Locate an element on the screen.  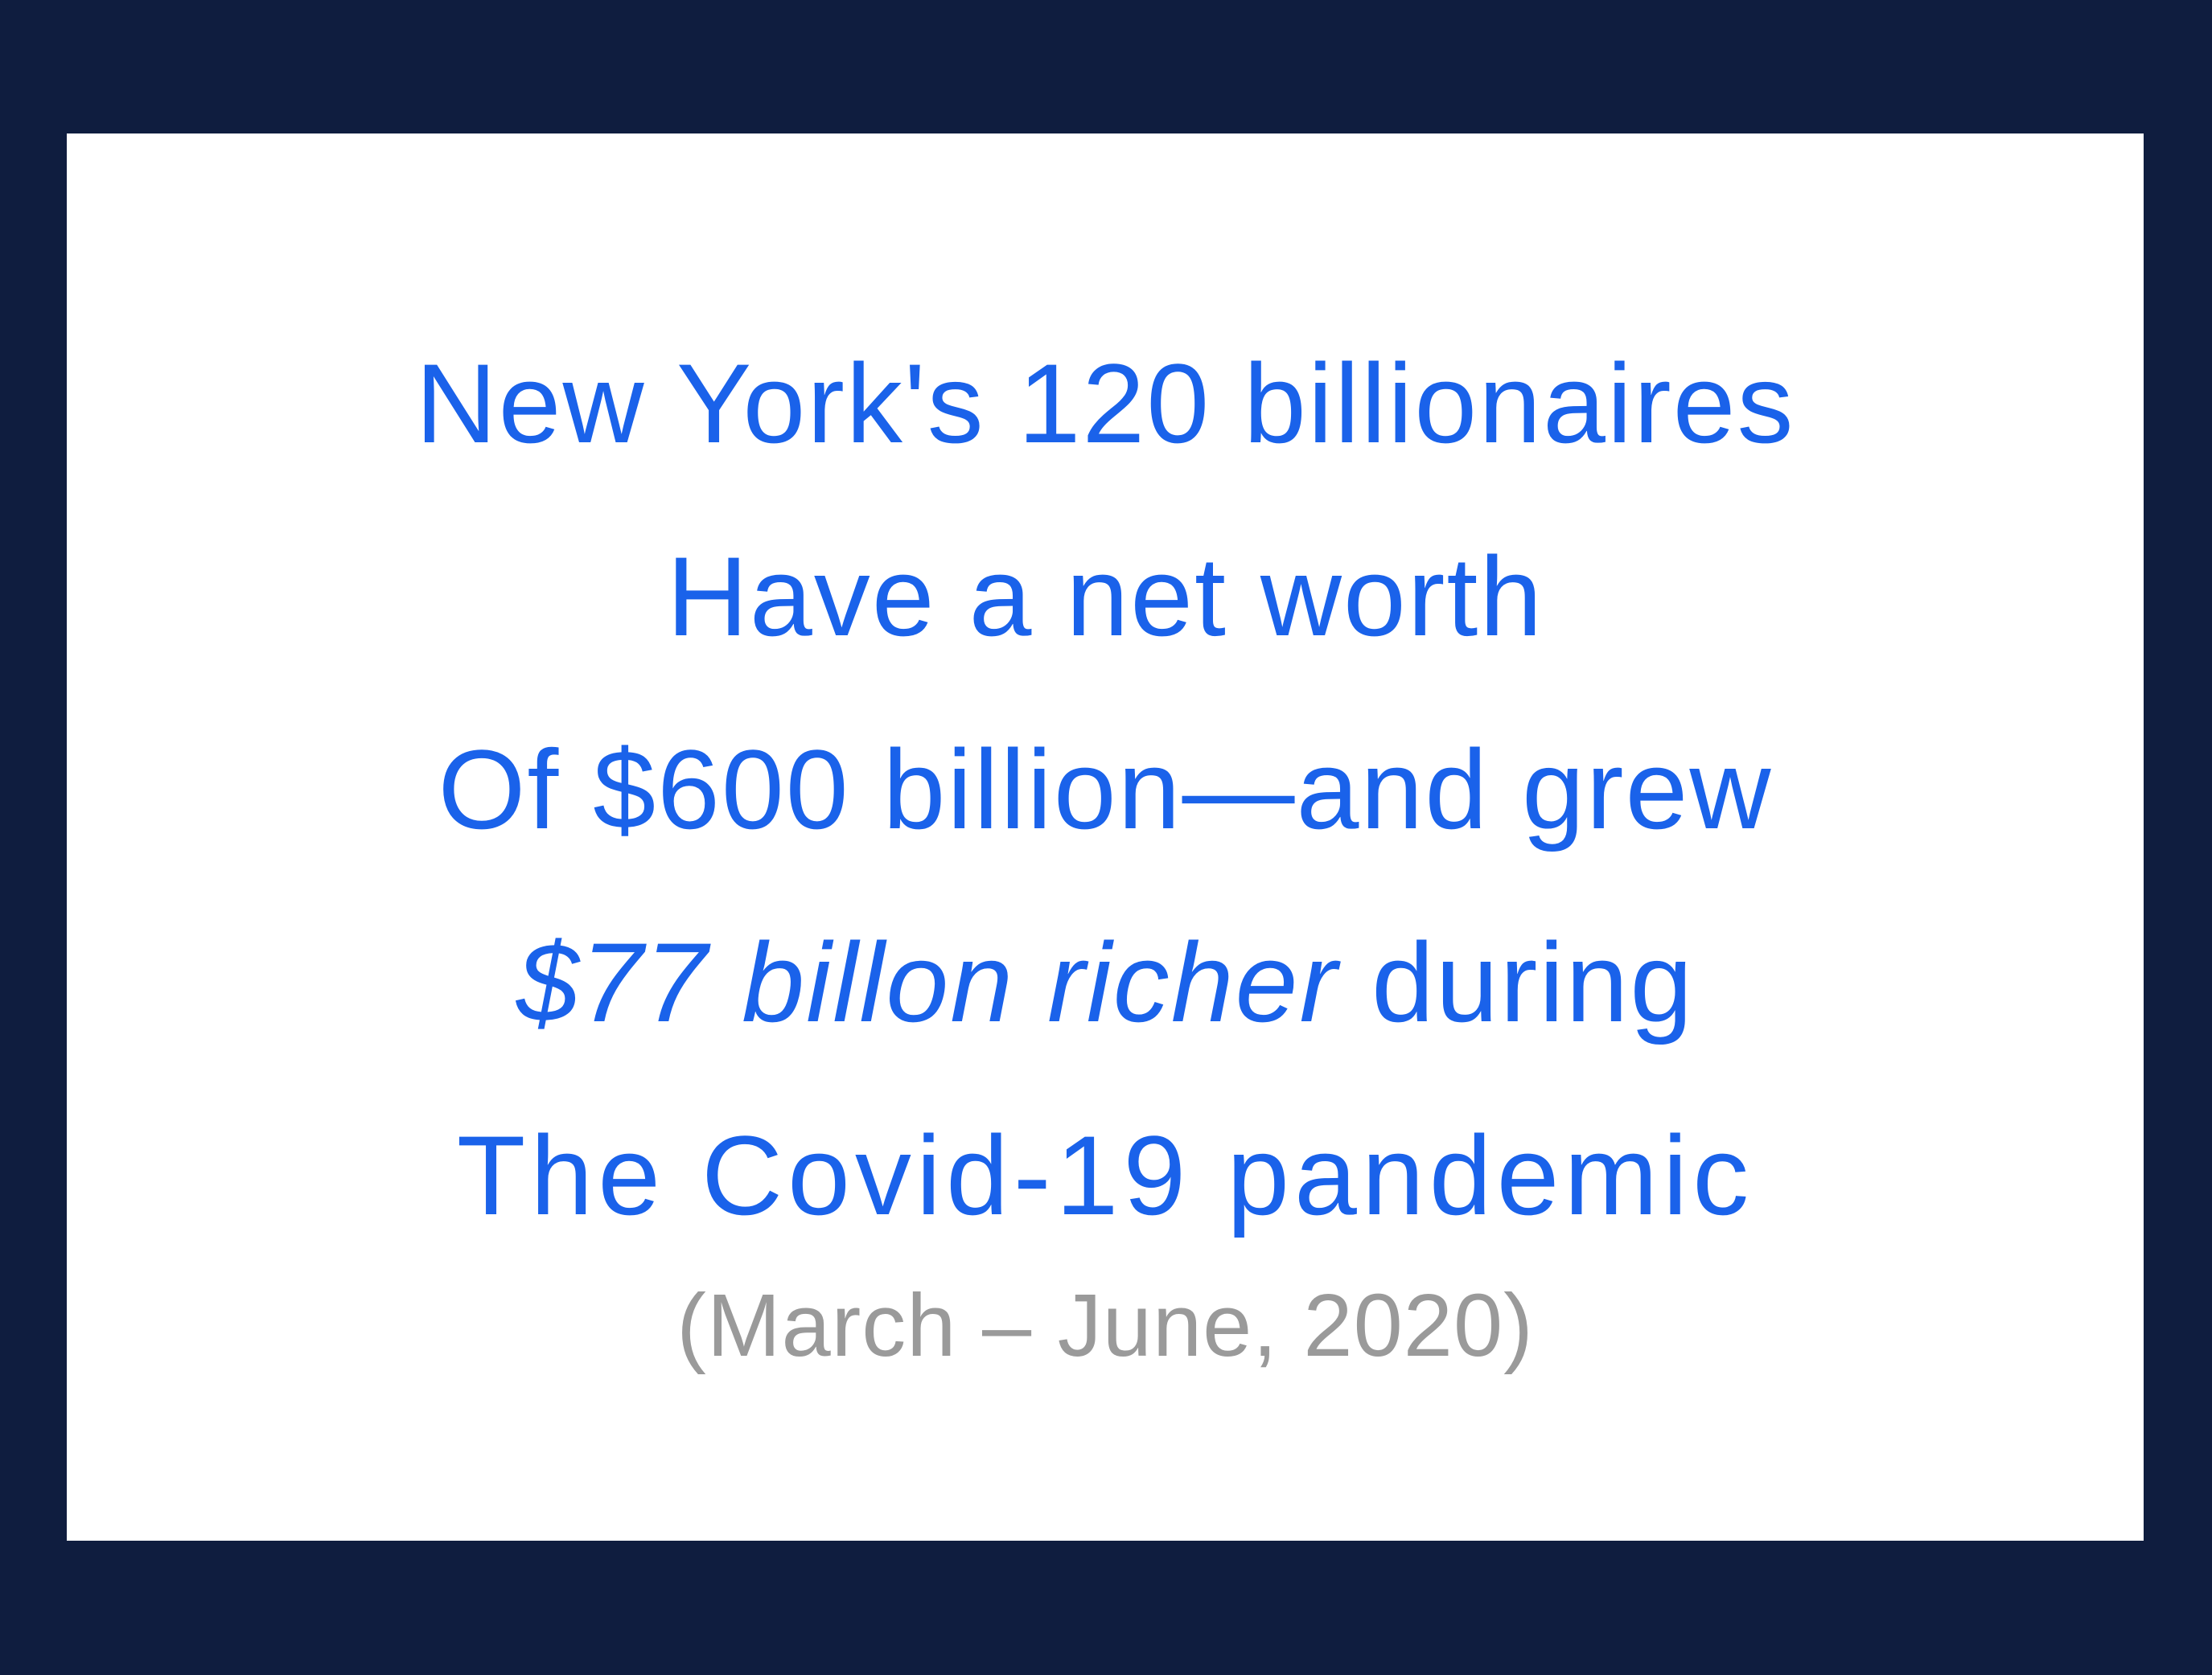
statement-line-4: $77 billon richer during is located at coordinates (1105, 982).